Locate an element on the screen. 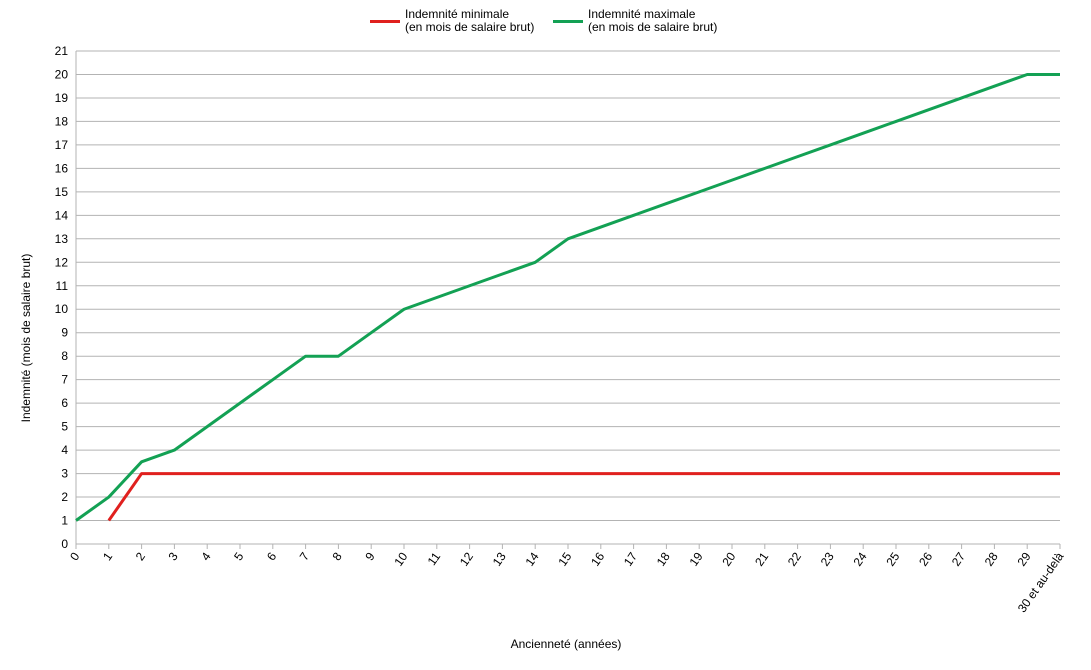 Image resolution: width=1091 pixels, height=670 pixels. y-tick-label: 16 is located at coordinates (62, 168).